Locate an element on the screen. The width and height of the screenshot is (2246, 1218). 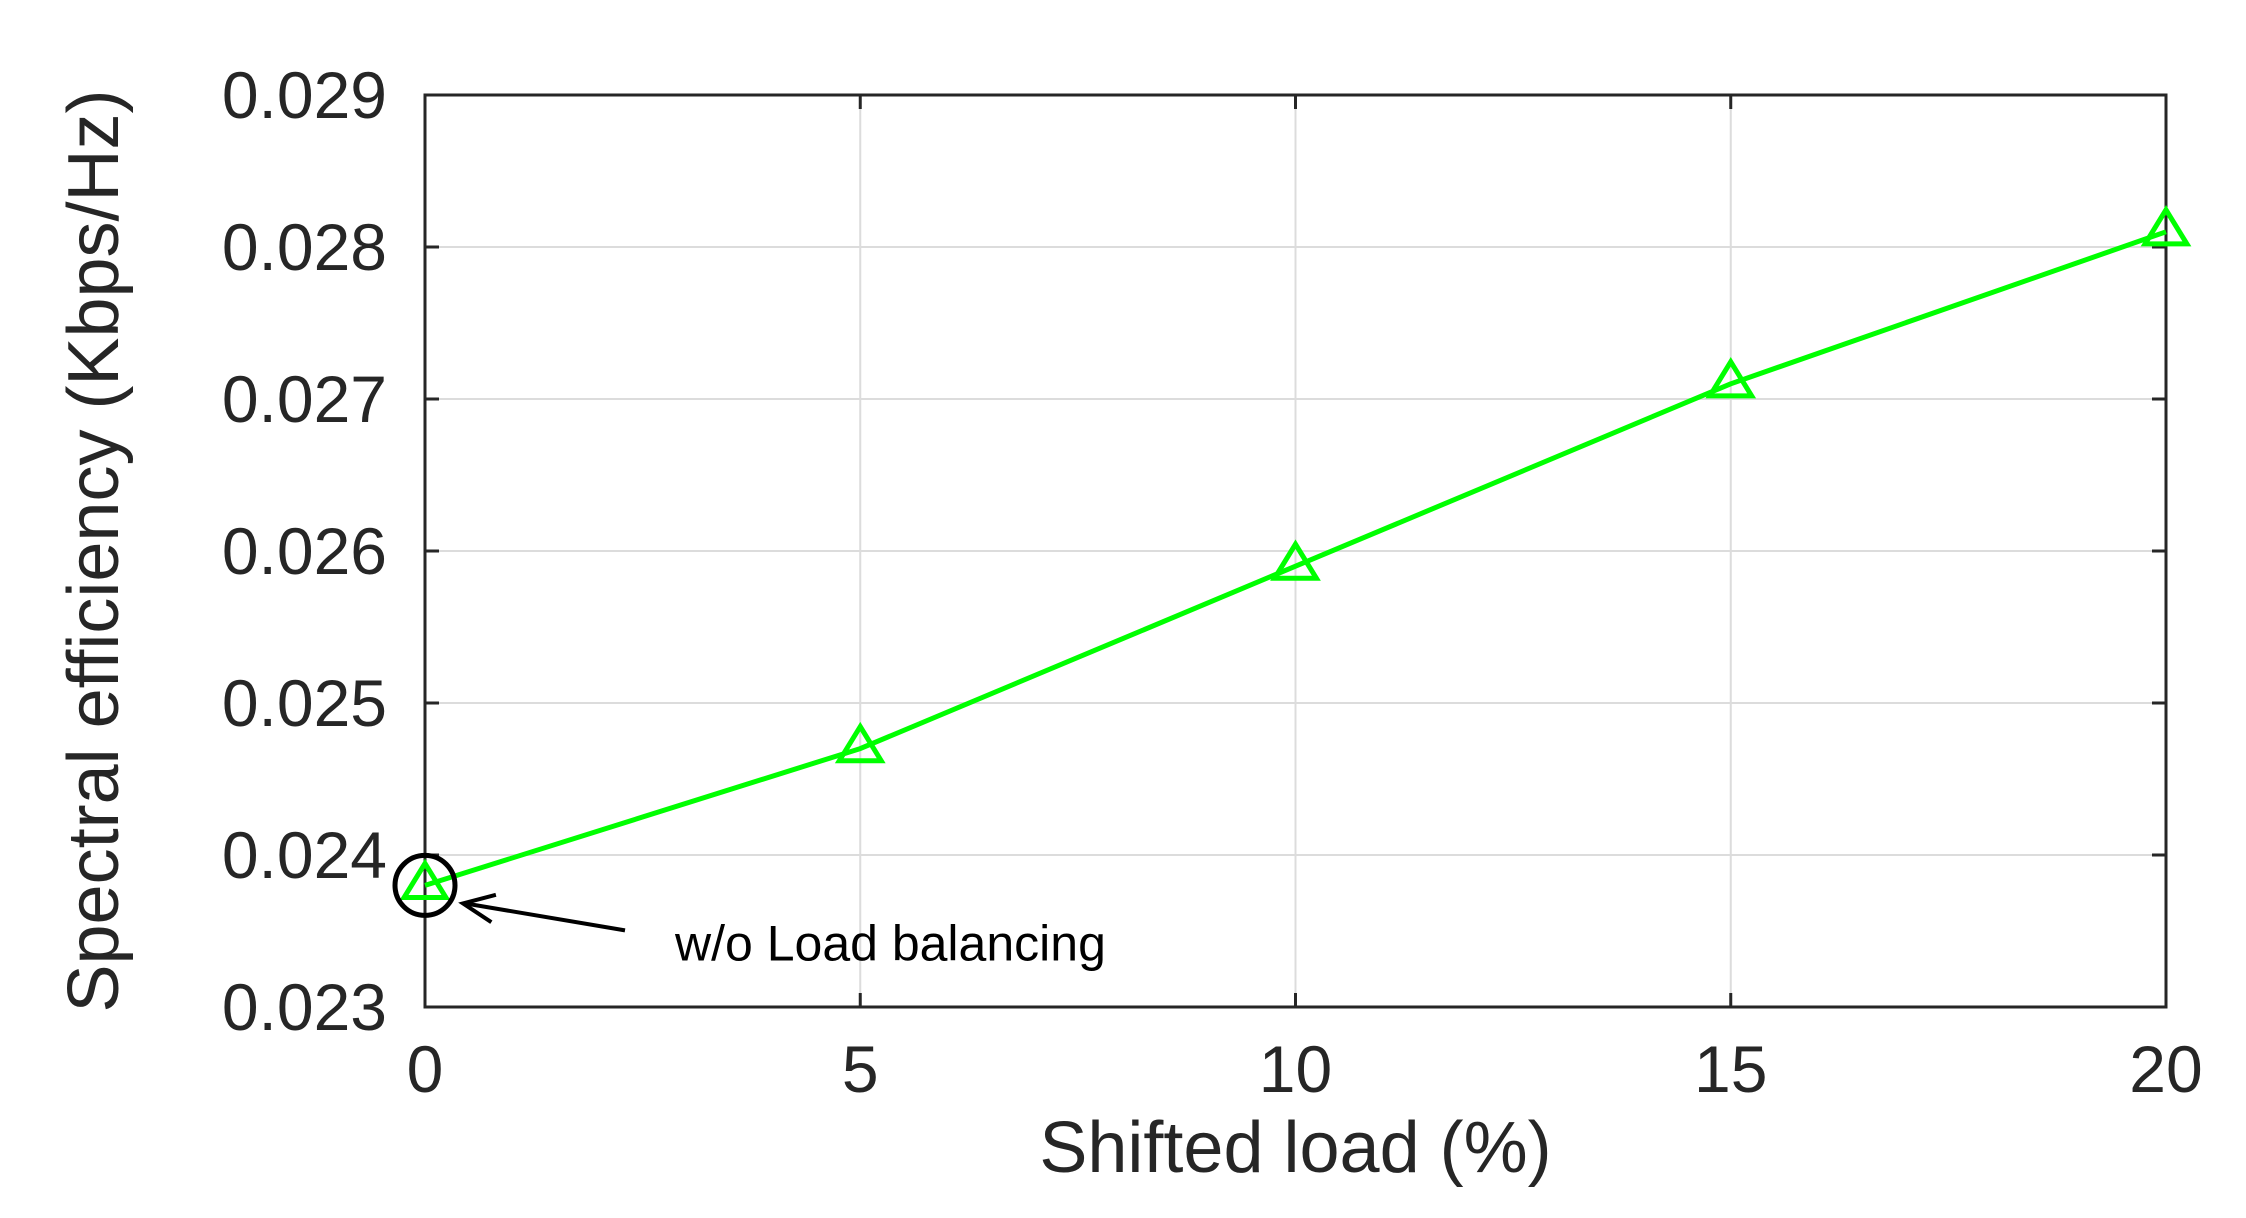
y-tick-label: 0.024 is located at coordinates (304, 855).